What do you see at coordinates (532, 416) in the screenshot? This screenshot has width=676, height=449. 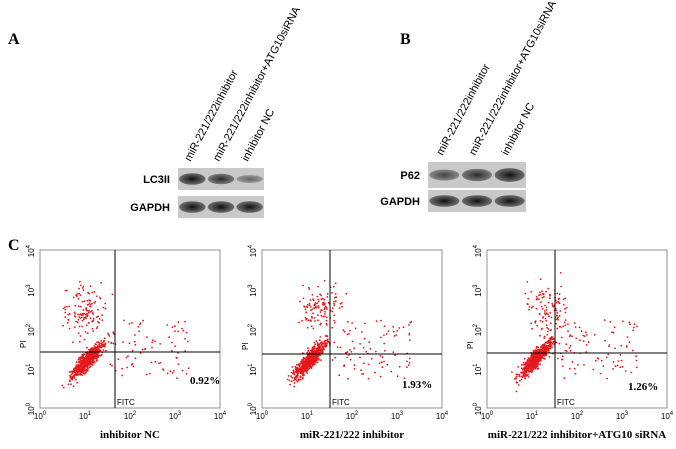 I see `x-tick-label: 10¹` at bounding box center [532, 416].